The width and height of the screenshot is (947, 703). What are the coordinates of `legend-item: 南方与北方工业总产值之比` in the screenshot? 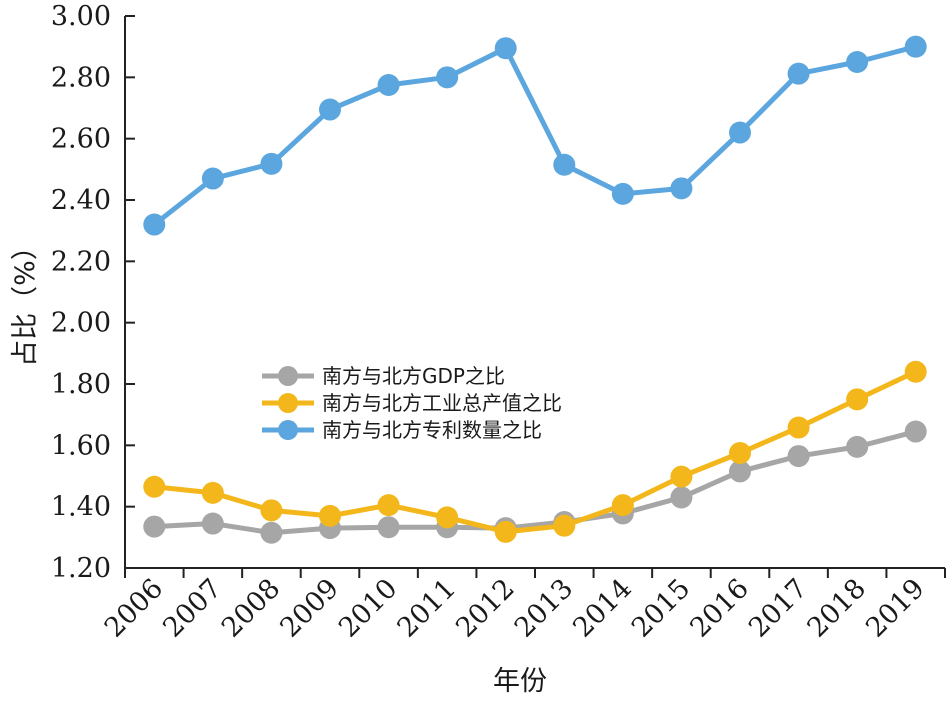 It's located at (412, 403).